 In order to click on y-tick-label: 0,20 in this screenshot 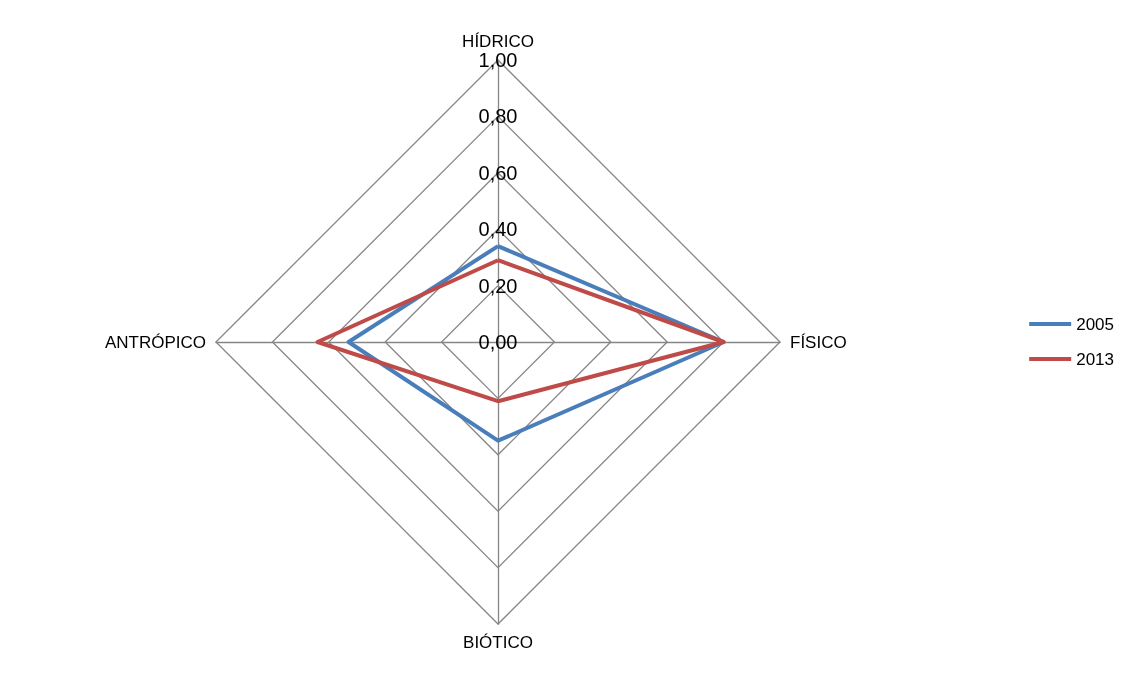, I will do `click(498, 285)`.